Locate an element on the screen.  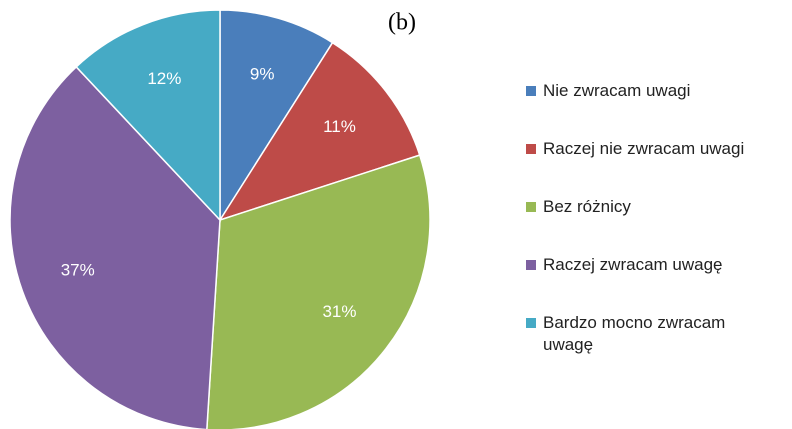
legend-item: Raczej nie zwracam uwagi is located at coordinates (643, 167).